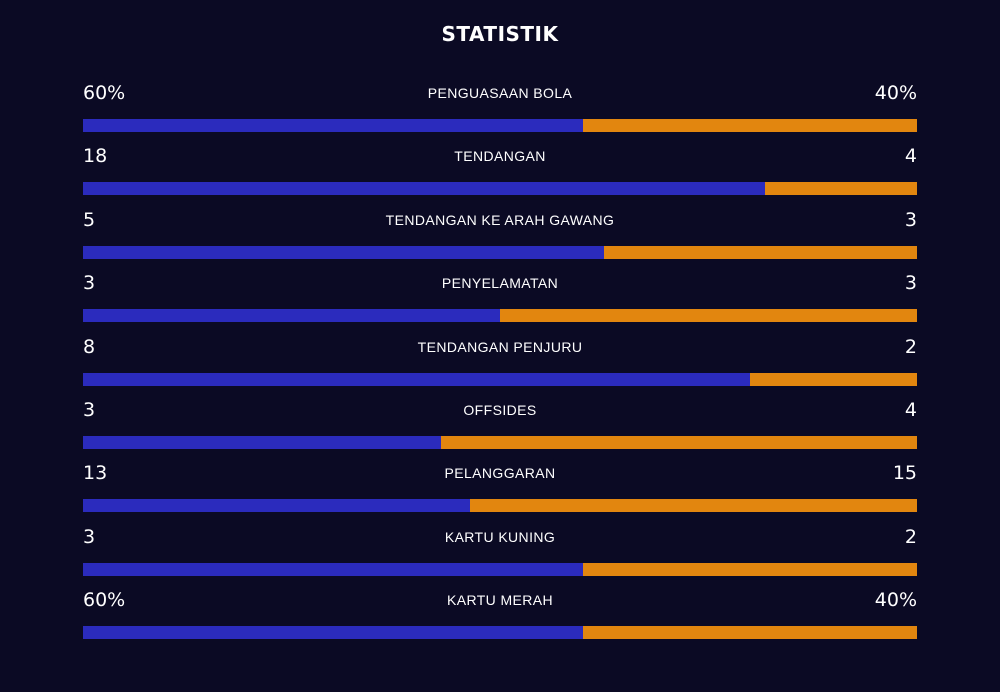 This screenshot has width=1000, height=692. I want to click on home-value: 18, so click(95, 156).